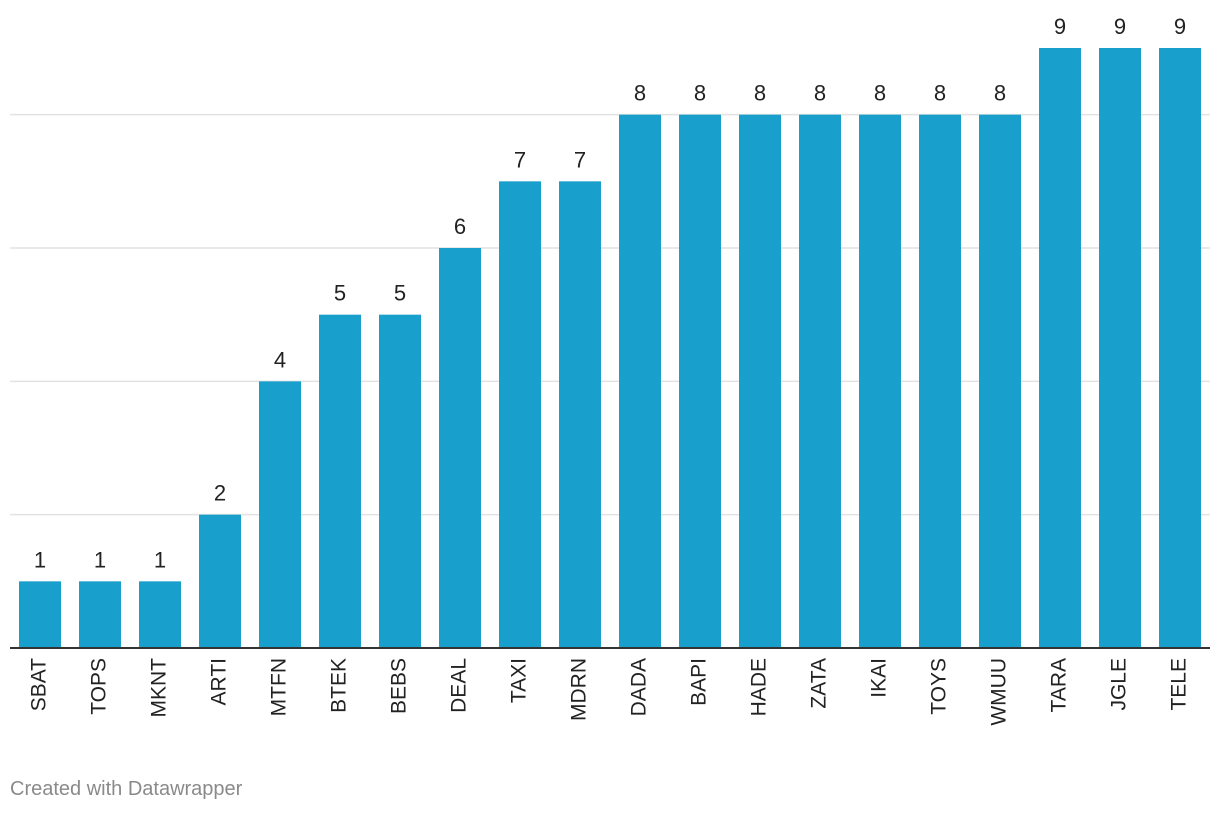 The image size is (1220, 814). Describe the element at coordinates (1060, 348) in the screenshot. I see `bar-tara` at that location.